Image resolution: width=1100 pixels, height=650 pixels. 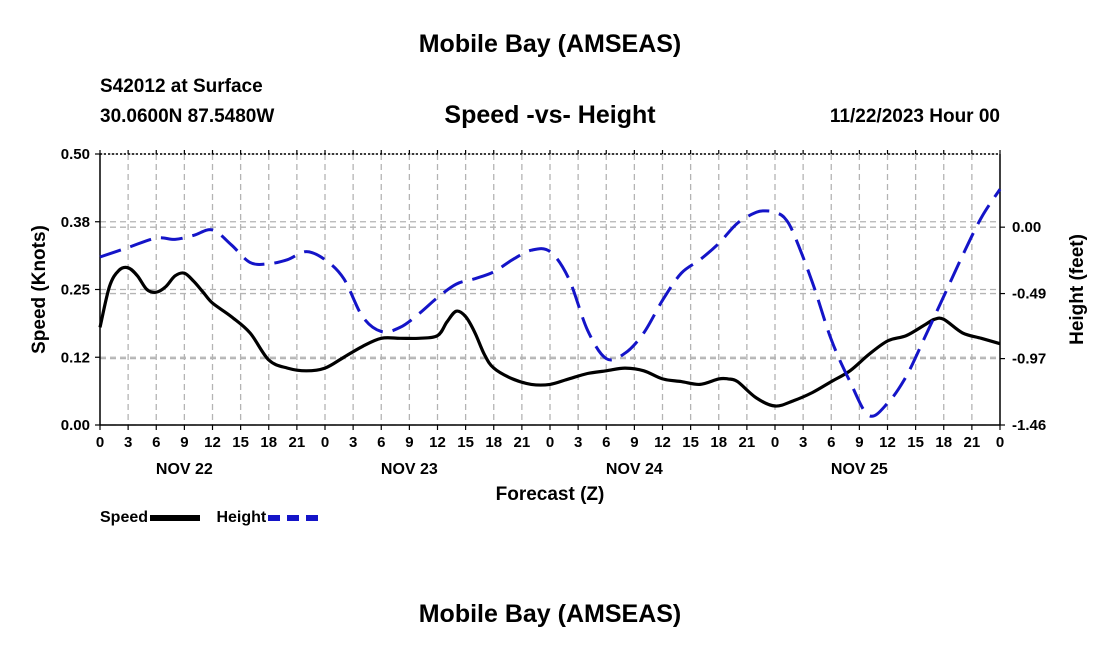 What do you see at coordinates (914, 116) in the screenshot?
I see `forecast-datetime: 11/22/2023 Hour 00` at bounding box center [914, 116].